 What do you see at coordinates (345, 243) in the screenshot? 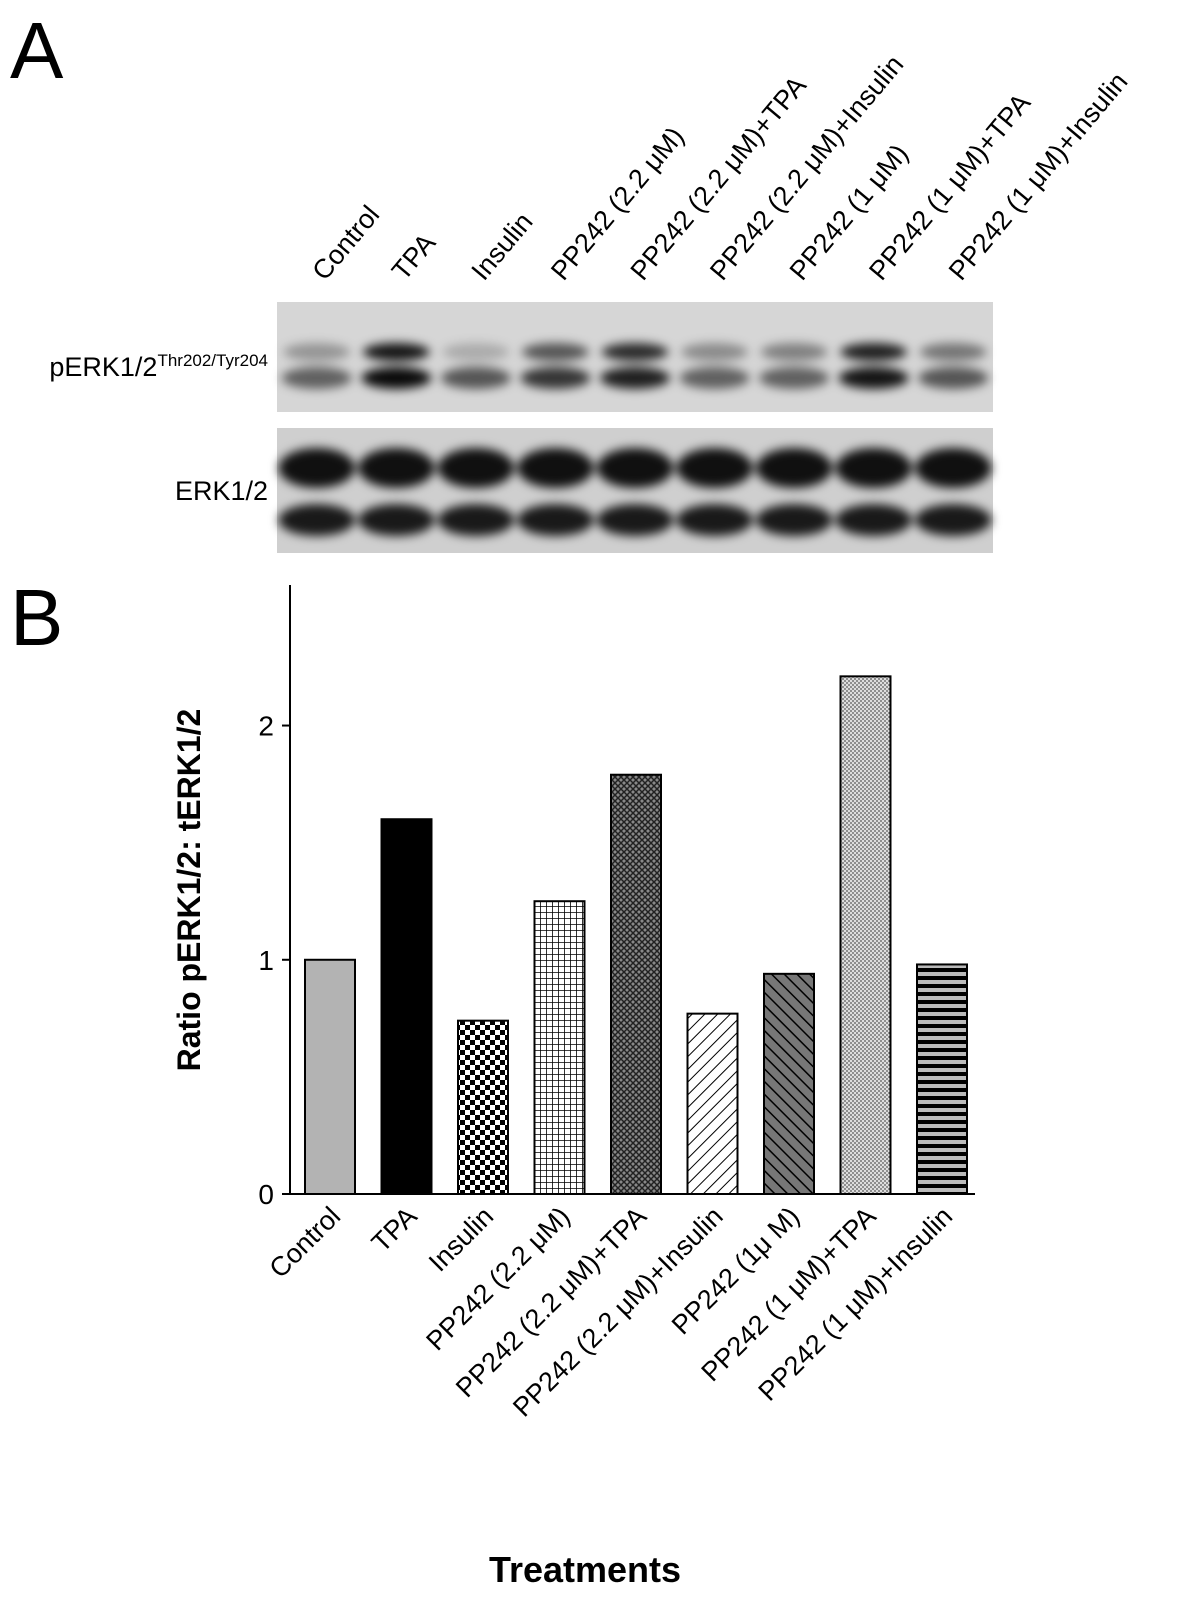
I see `lane-label: Control` at bounding box center [345, 243].